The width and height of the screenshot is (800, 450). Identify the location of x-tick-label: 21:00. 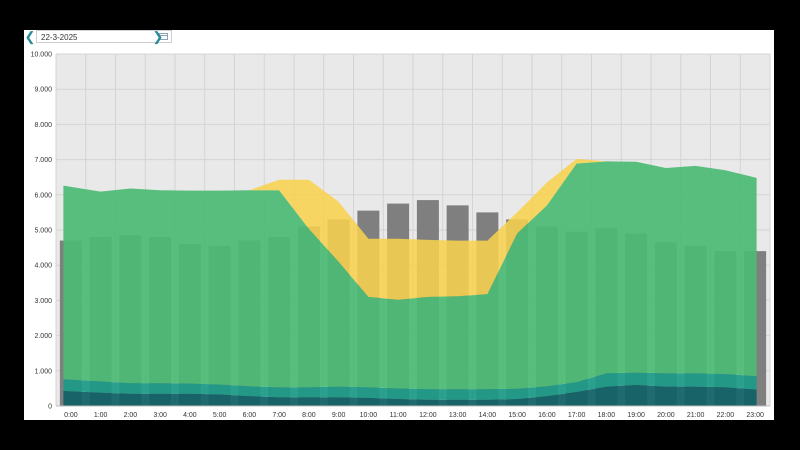
(696, 415).